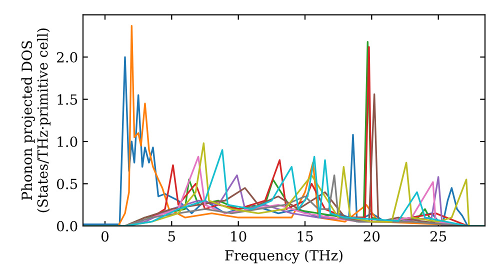 The width and height of the screenshot is (500, 280). What do you see at coordinates (283, 257) in the screenshot?
I see `x-axis-title: Frequency (THz)` at bounding box center [283, 257].